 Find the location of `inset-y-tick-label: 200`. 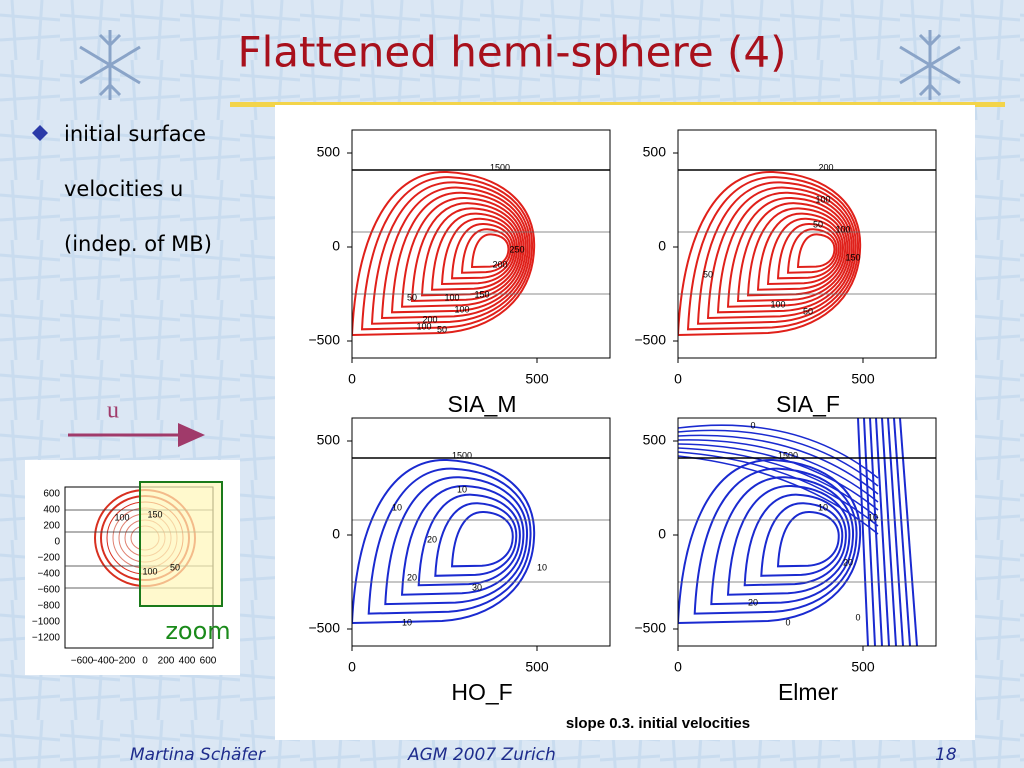

inset-y-tick-label: 200 is located at coordinates (51, 526).